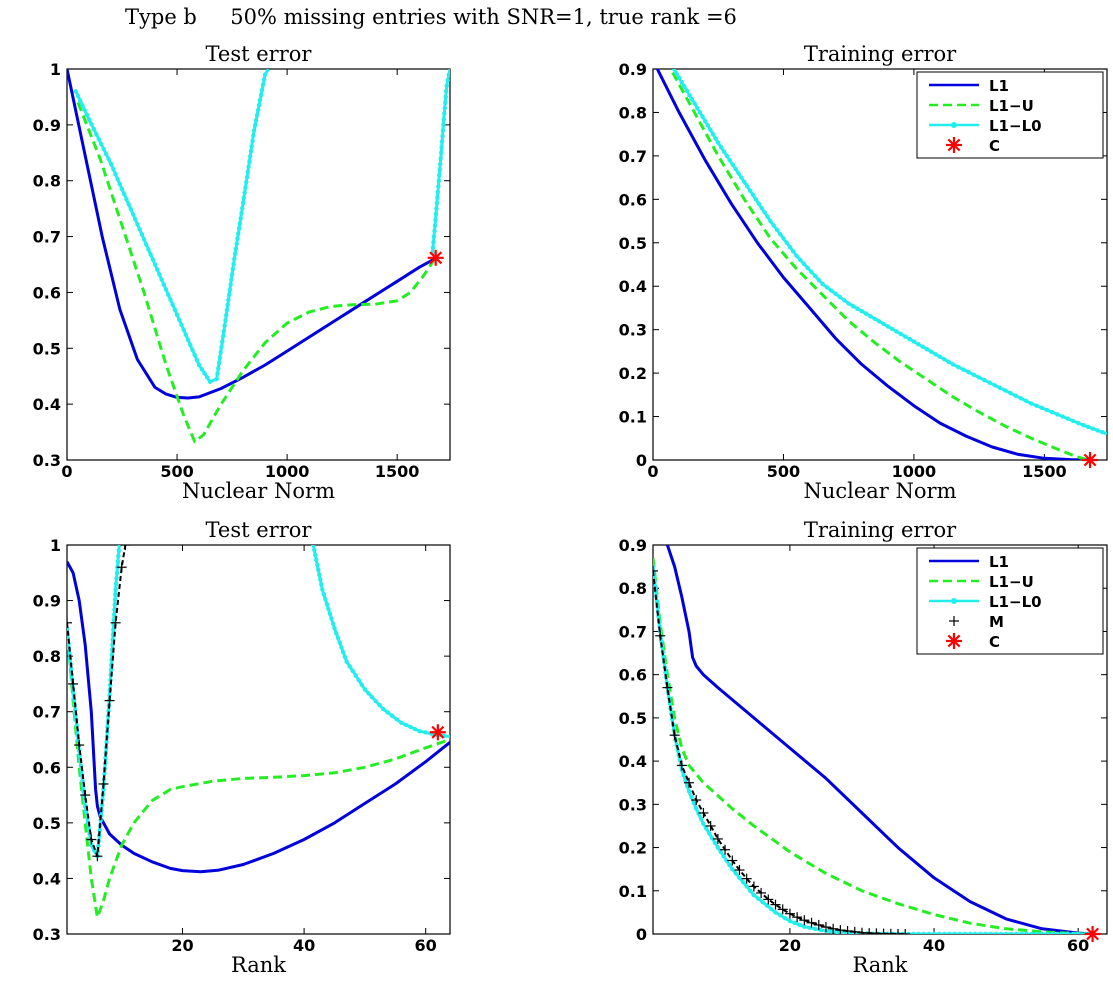 This screenshot has width=1113, height=991. I want to click on y-tick-label: 0.7, so click(47, 237).